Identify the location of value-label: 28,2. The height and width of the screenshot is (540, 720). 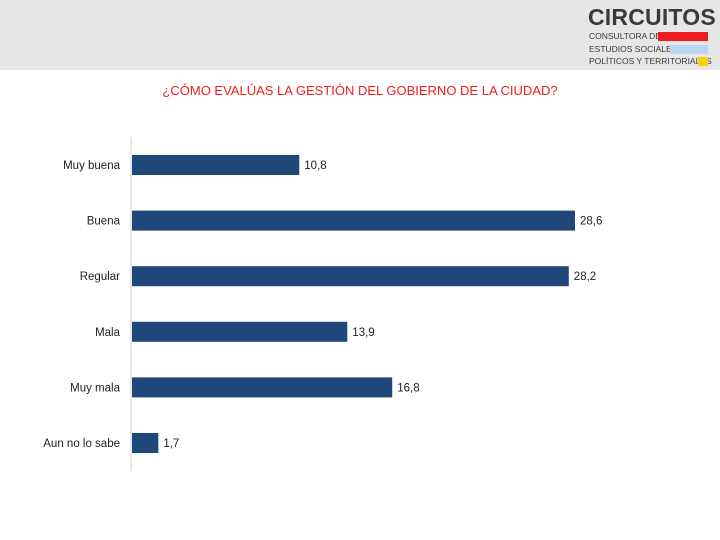
(585, 277).